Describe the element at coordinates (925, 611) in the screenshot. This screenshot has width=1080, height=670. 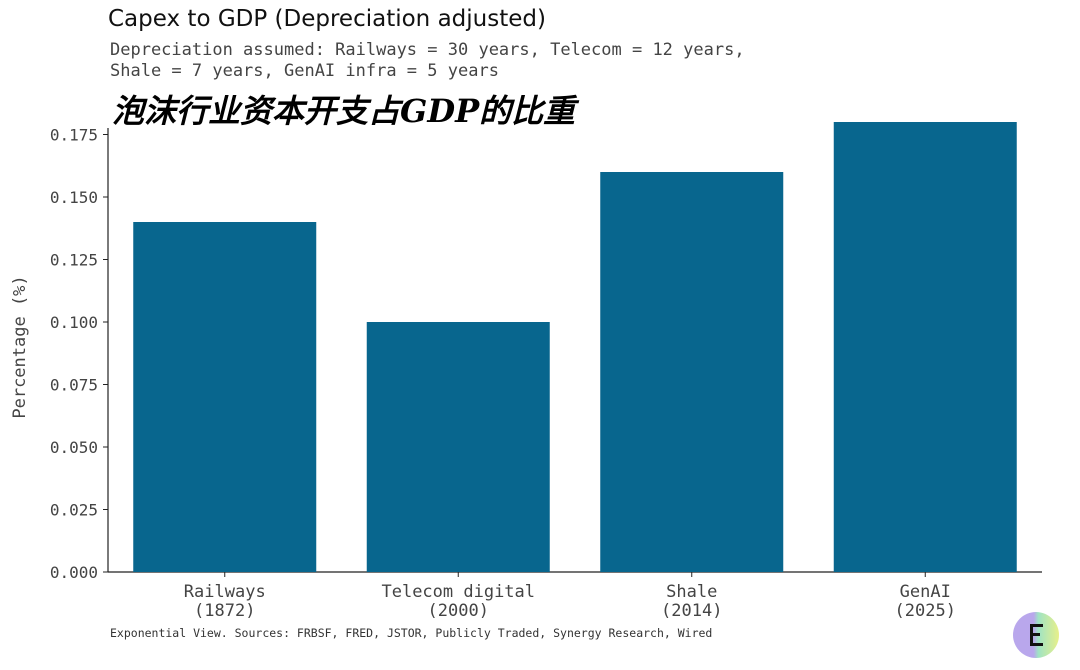
I see `x-tick-label: (2025)` at that location.